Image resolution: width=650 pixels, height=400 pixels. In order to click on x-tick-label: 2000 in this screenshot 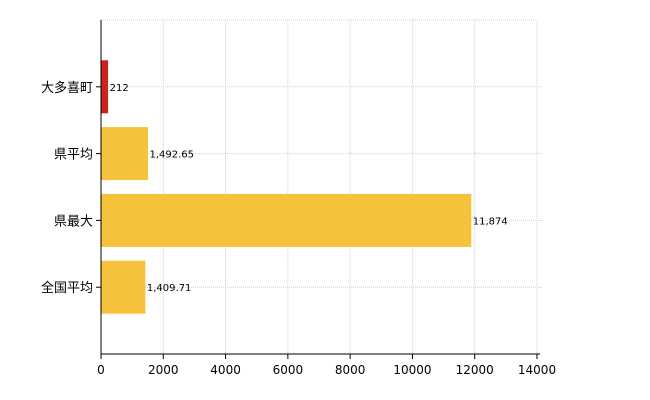, I will do `click(163, 370)`.